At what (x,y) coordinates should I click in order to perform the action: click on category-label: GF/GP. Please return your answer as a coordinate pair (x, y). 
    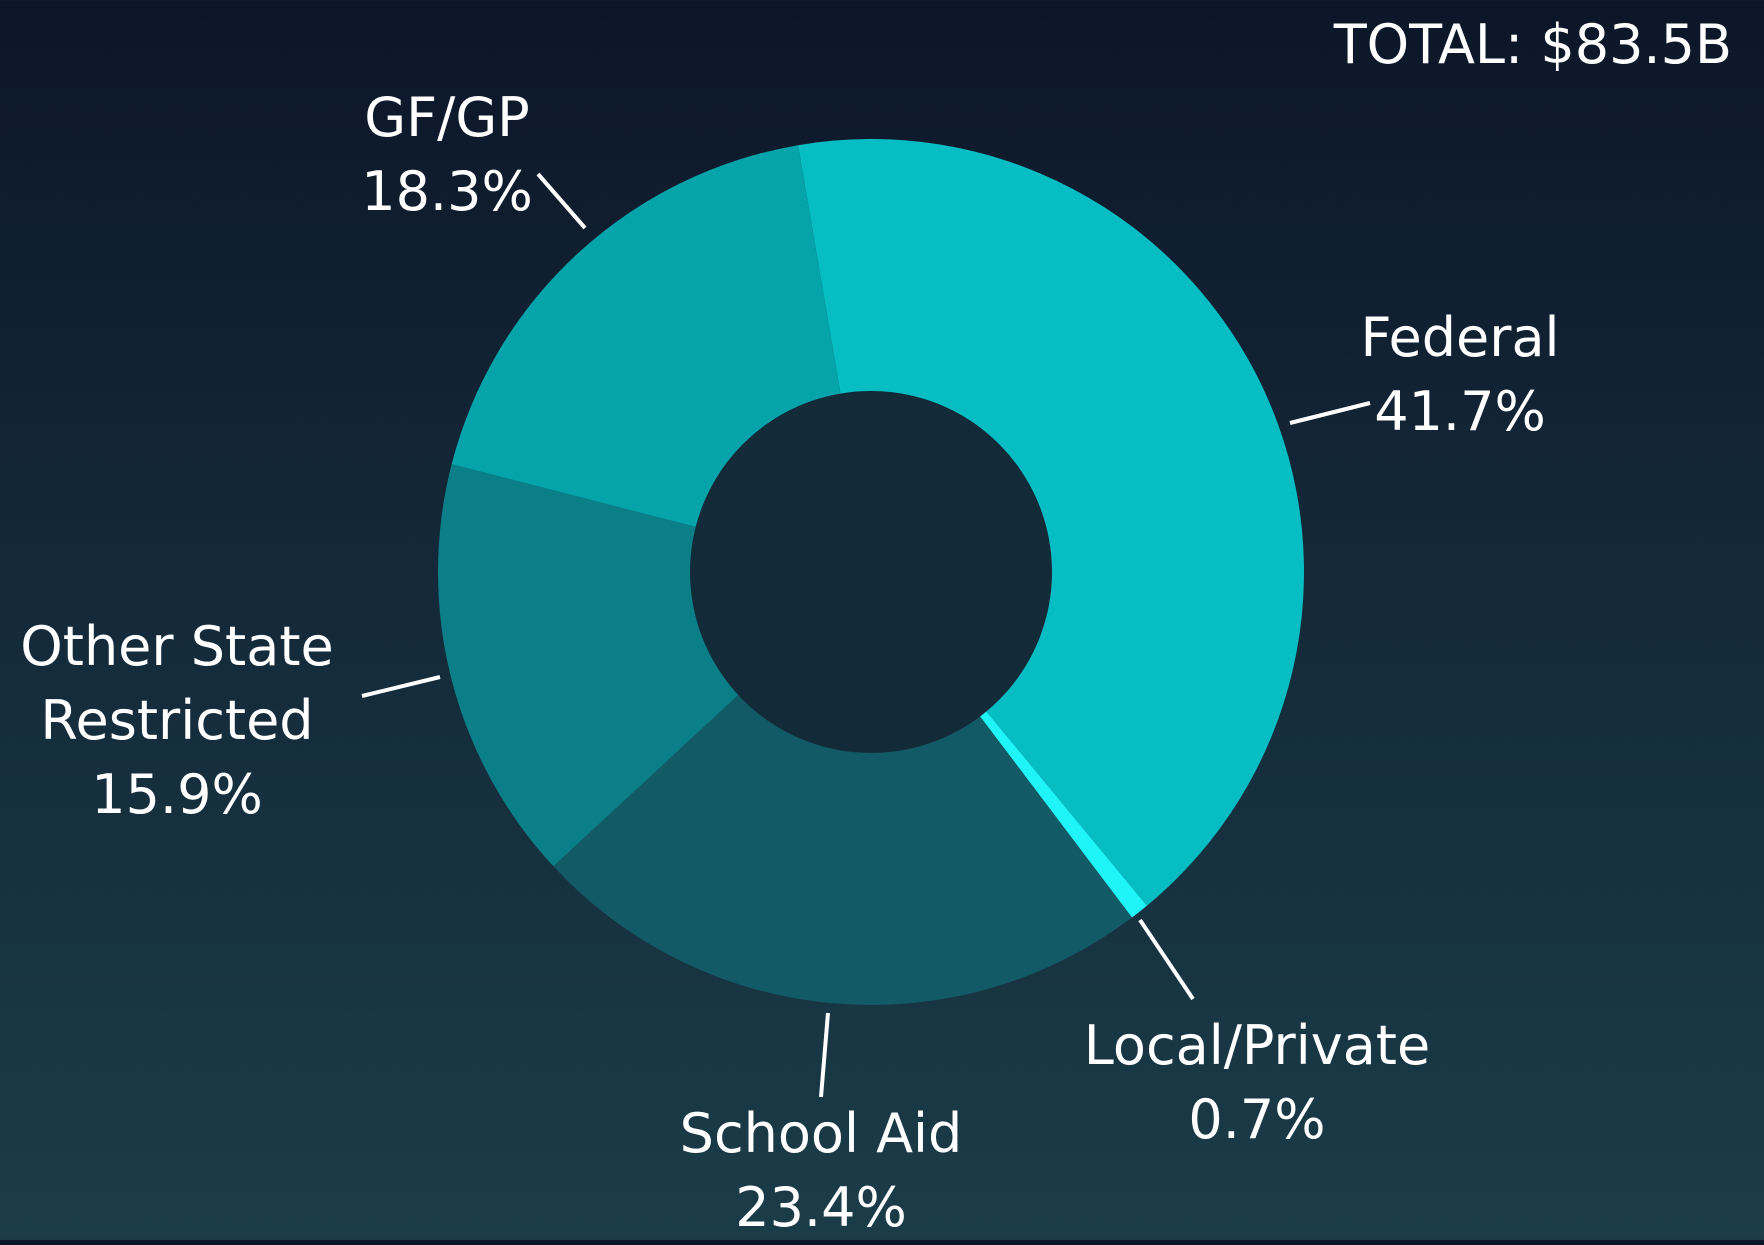
    Looking at the image, I should click on (447, 117).